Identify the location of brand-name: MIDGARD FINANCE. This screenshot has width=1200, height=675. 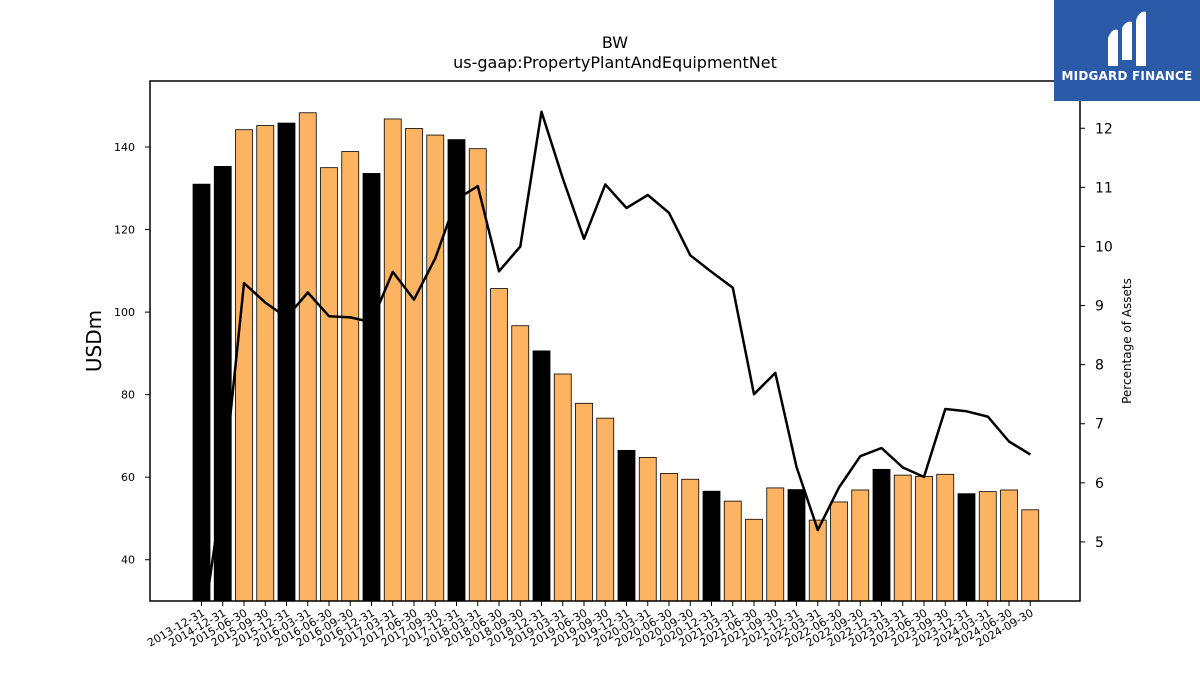
(1127, 76).